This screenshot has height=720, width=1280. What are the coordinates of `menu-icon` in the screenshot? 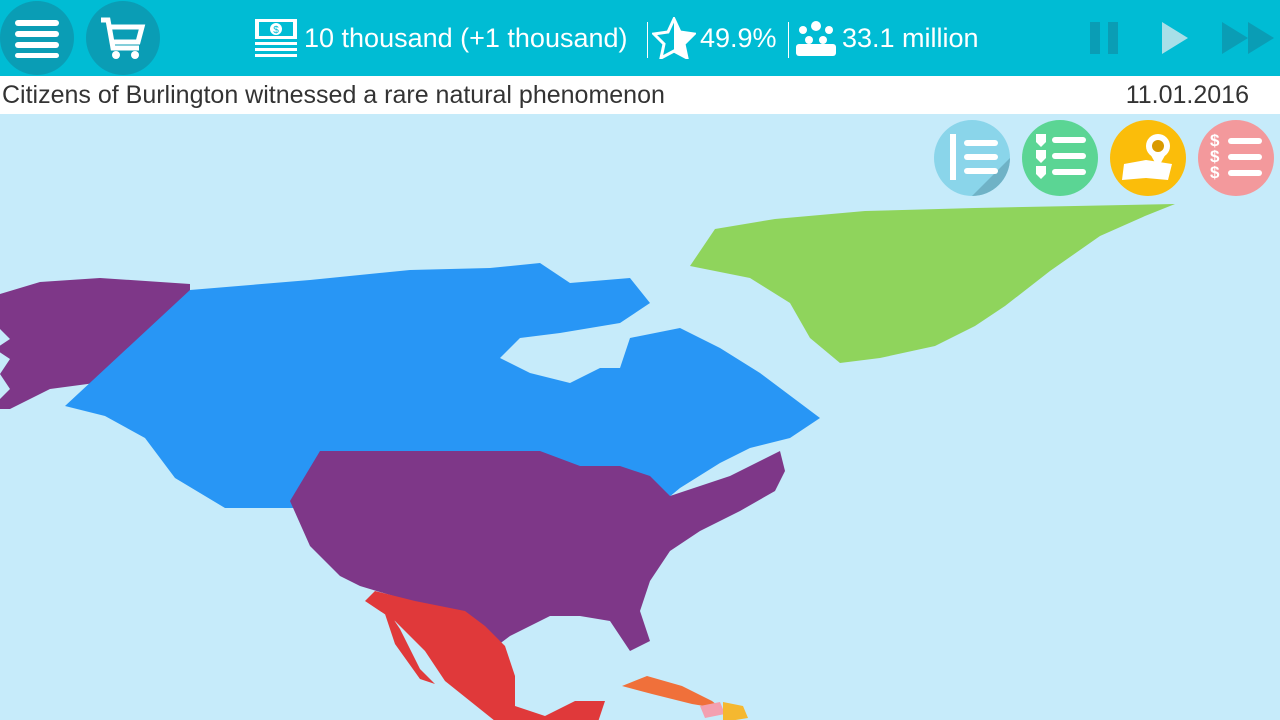 It's located at (37, 39).